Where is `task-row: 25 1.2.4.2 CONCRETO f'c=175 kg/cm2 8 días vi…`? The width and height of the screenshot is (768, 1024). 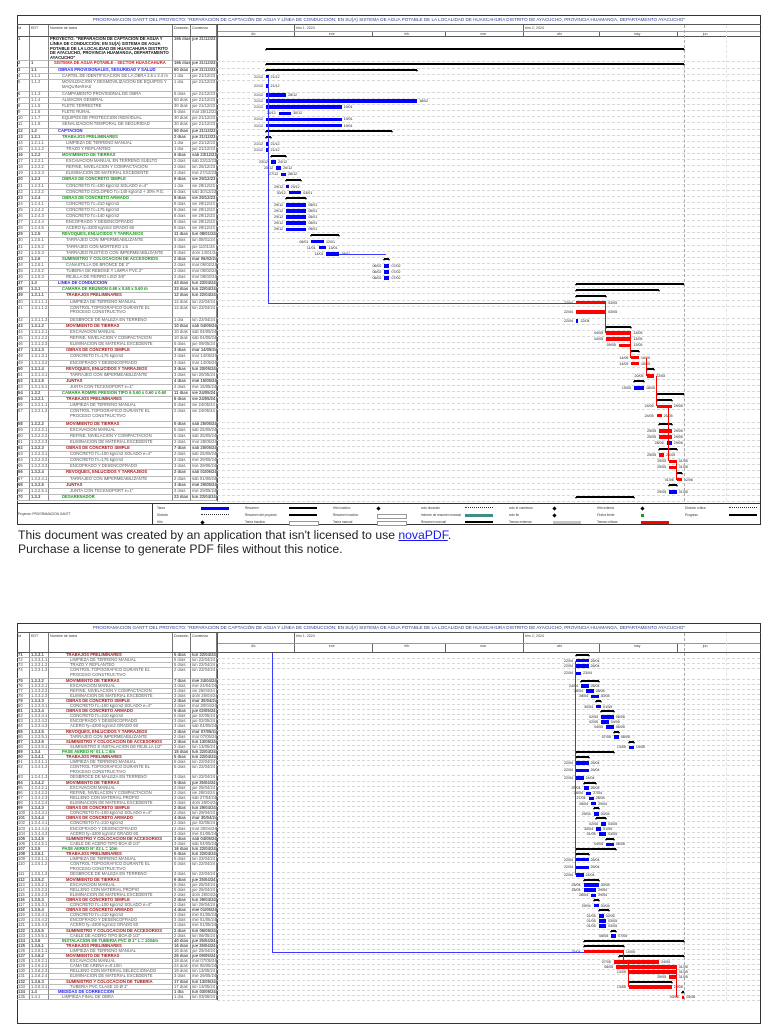
task-row: 25 1.2.4.2 CONCRETO f'c=175 kg/cm2 8 días vi… is located at coordinates (388, 211).